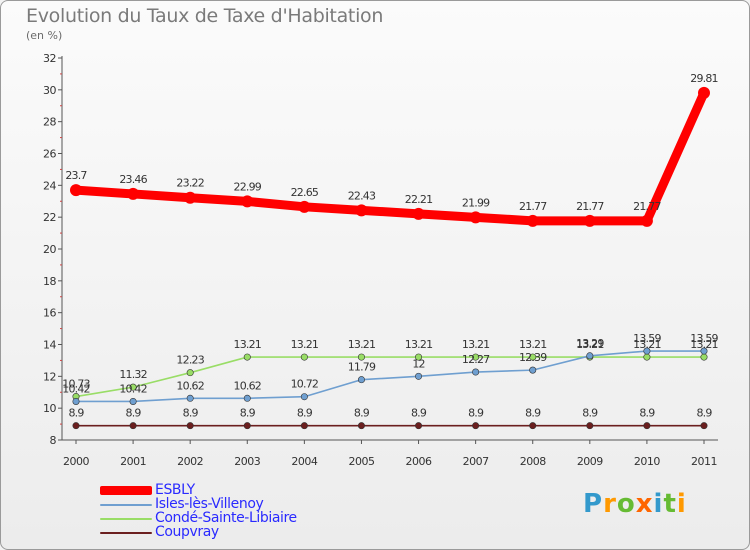  What do you see at coordinates (187, 532) in the screenshot?
I see `legend-label-coupvray: Coupvray` at bounding box center [187, 532].